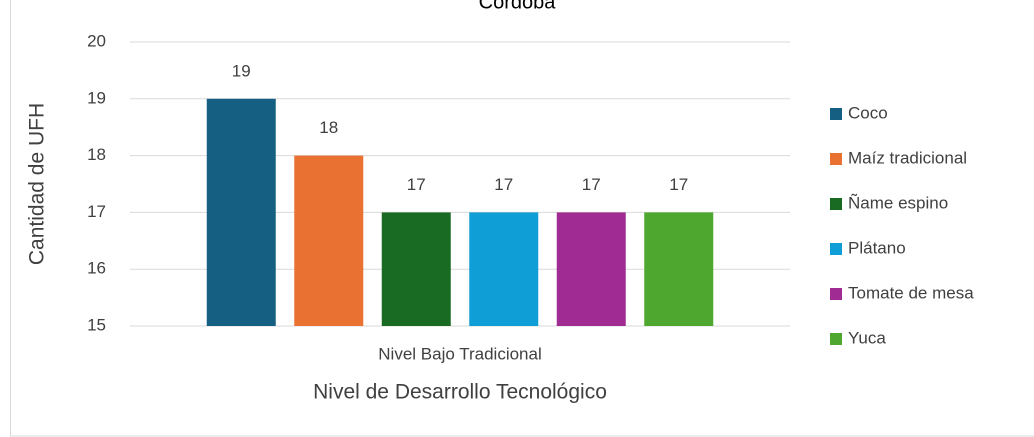 The image size is (1034, 437). Describe the element at coordinates (96, 154) in the screenshot. I see `y-tick-label: 18` at that location.